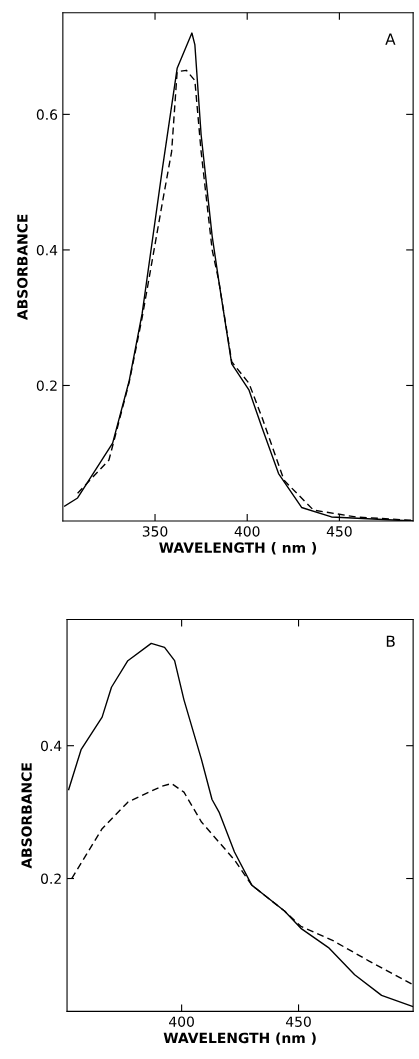 The image size is (419, 1059). Describe the element at coordinates (155, 531) in the screenshot. I see `x-tick-label: 350` at that location.